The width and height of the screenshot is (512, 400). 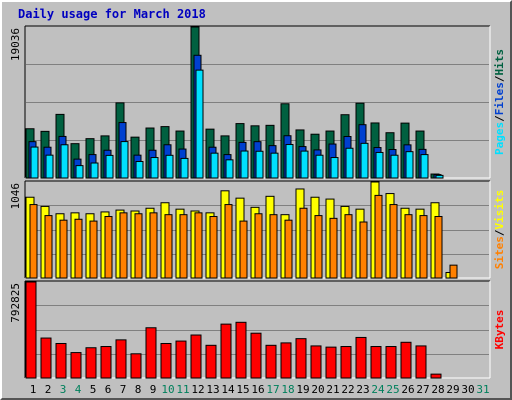 What do you see at coordinates (499, 78) in the screenshot?
I see `legend-item-sep2: /` at bounding box center [499, 78].